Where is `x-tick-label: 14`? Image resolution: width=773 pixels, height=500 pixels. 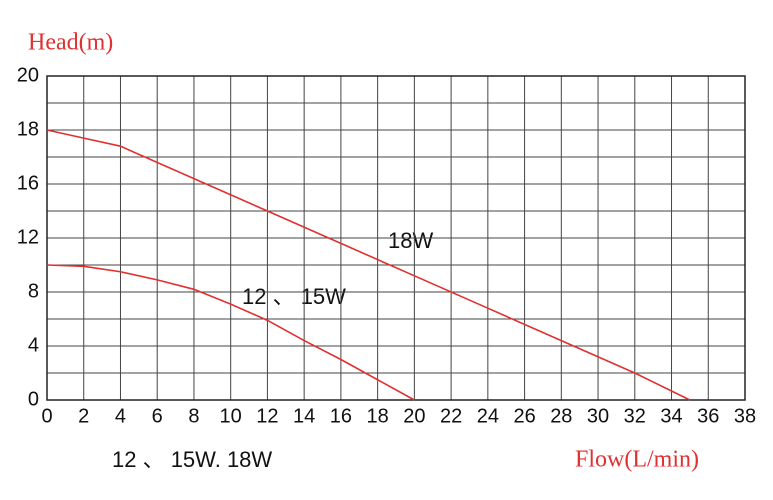
x-tick-label: 14 is located at coordinates (304, 416).